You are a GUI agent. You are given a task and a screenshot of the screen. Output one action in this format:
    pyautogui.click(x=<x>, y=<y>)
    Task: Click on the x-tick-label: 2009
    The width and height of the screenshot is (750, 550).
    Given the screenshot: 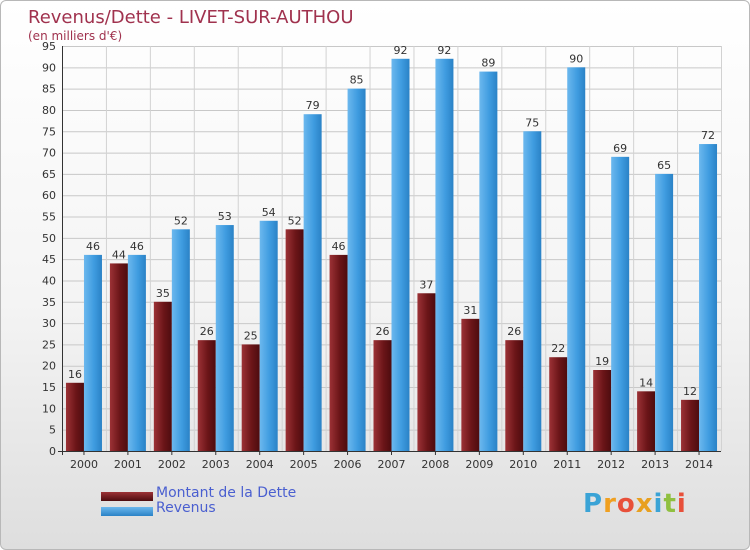 What is the action you would take?
    pyautogui.click(x=479, y=464)
    